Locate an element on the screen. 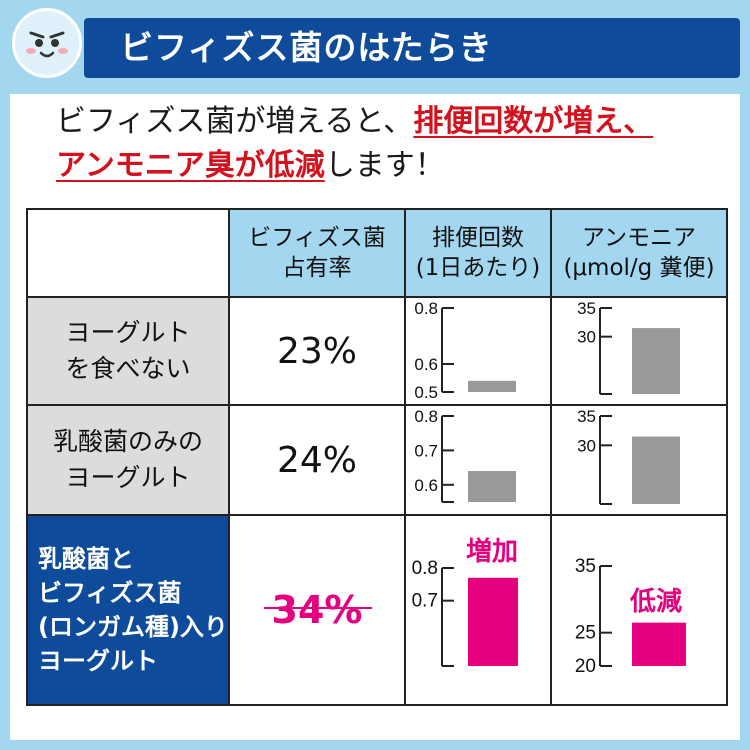 The height and width of the screenshot is (750, 750). col-header-defecation: 排便回数 (1日あたり) is located at coordinates (479, 254).